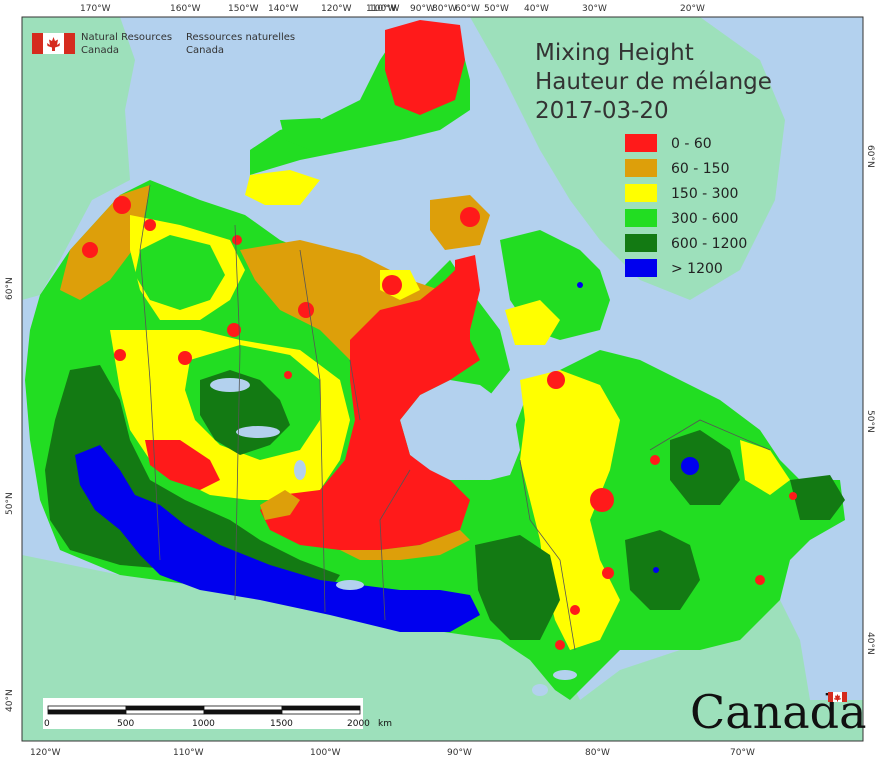 The image size is (880, 760). I want to click on lon-label-90w: 90°W, so click(422, 9).